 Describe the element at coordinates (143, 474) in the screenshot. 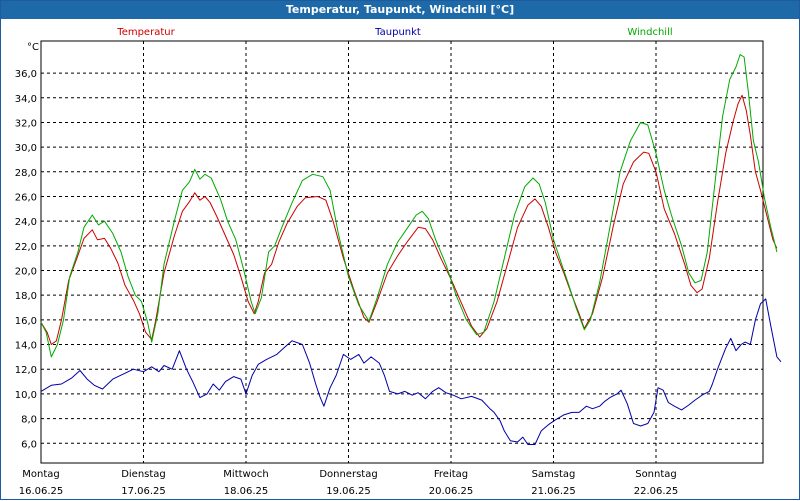

I see `x-tick-day-label: Dienstag` at that location.